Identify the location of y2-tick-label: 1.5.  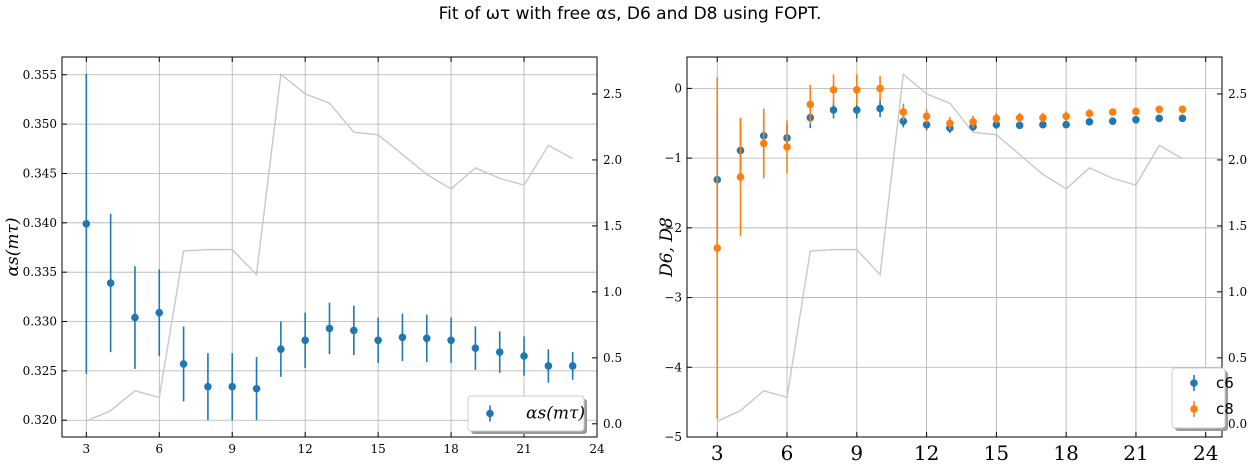
(612, 226).